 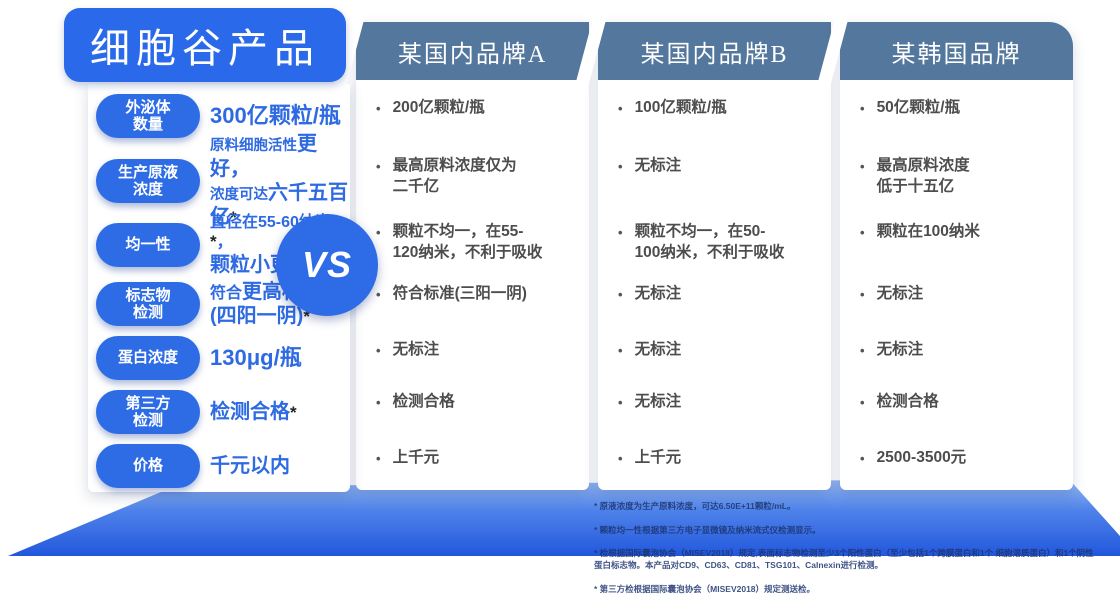 I want to click on row-label-marker-testing: 标志物 检测, so click(x=148, y=304).